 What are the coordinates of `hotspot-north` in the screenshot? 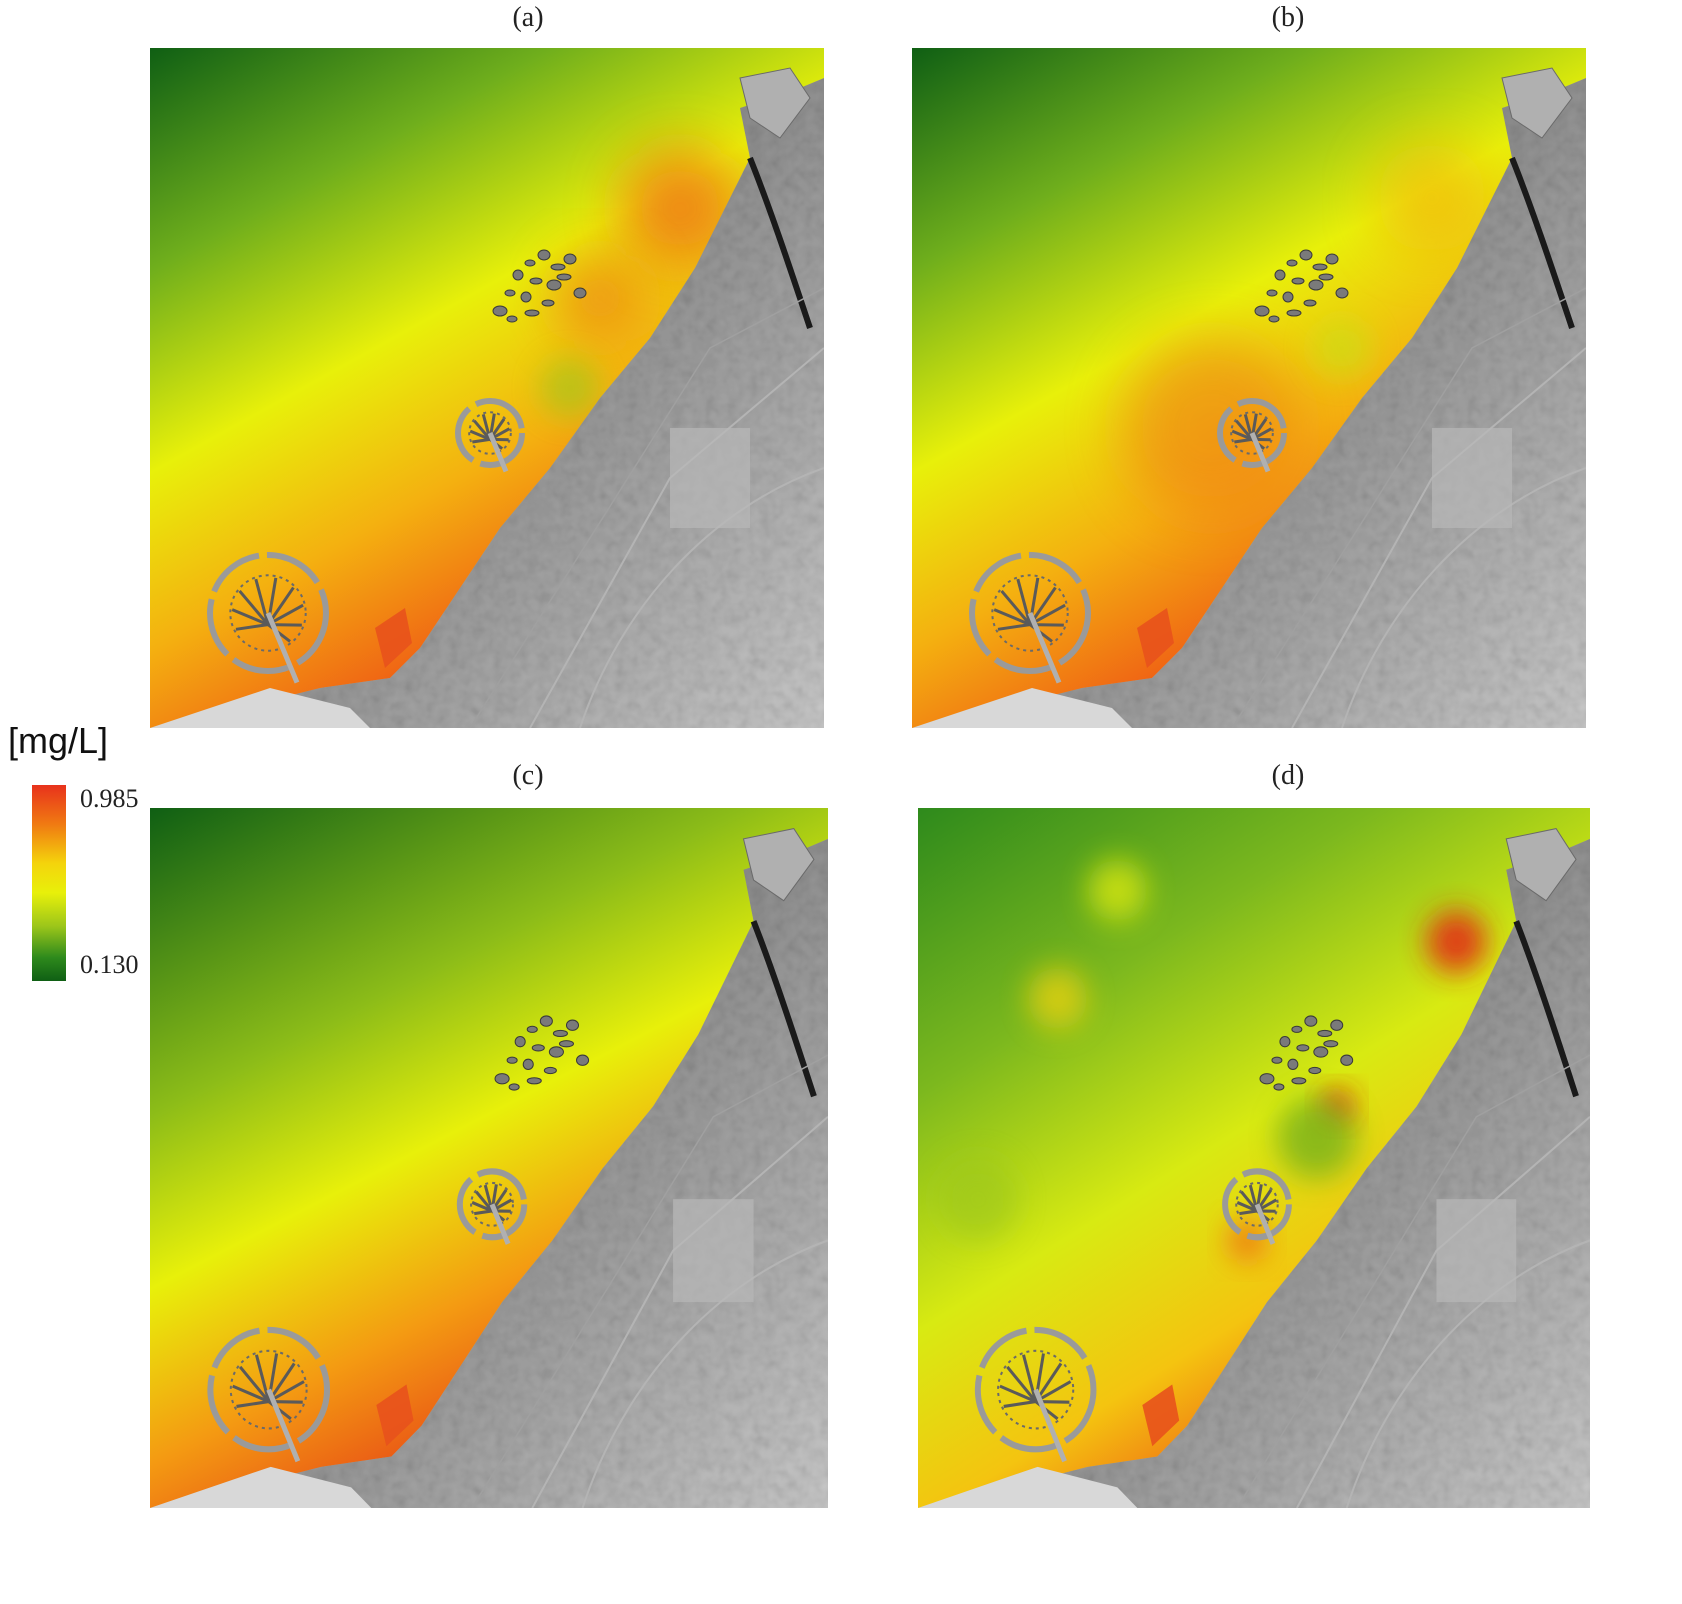 It's located at (1432, 198).